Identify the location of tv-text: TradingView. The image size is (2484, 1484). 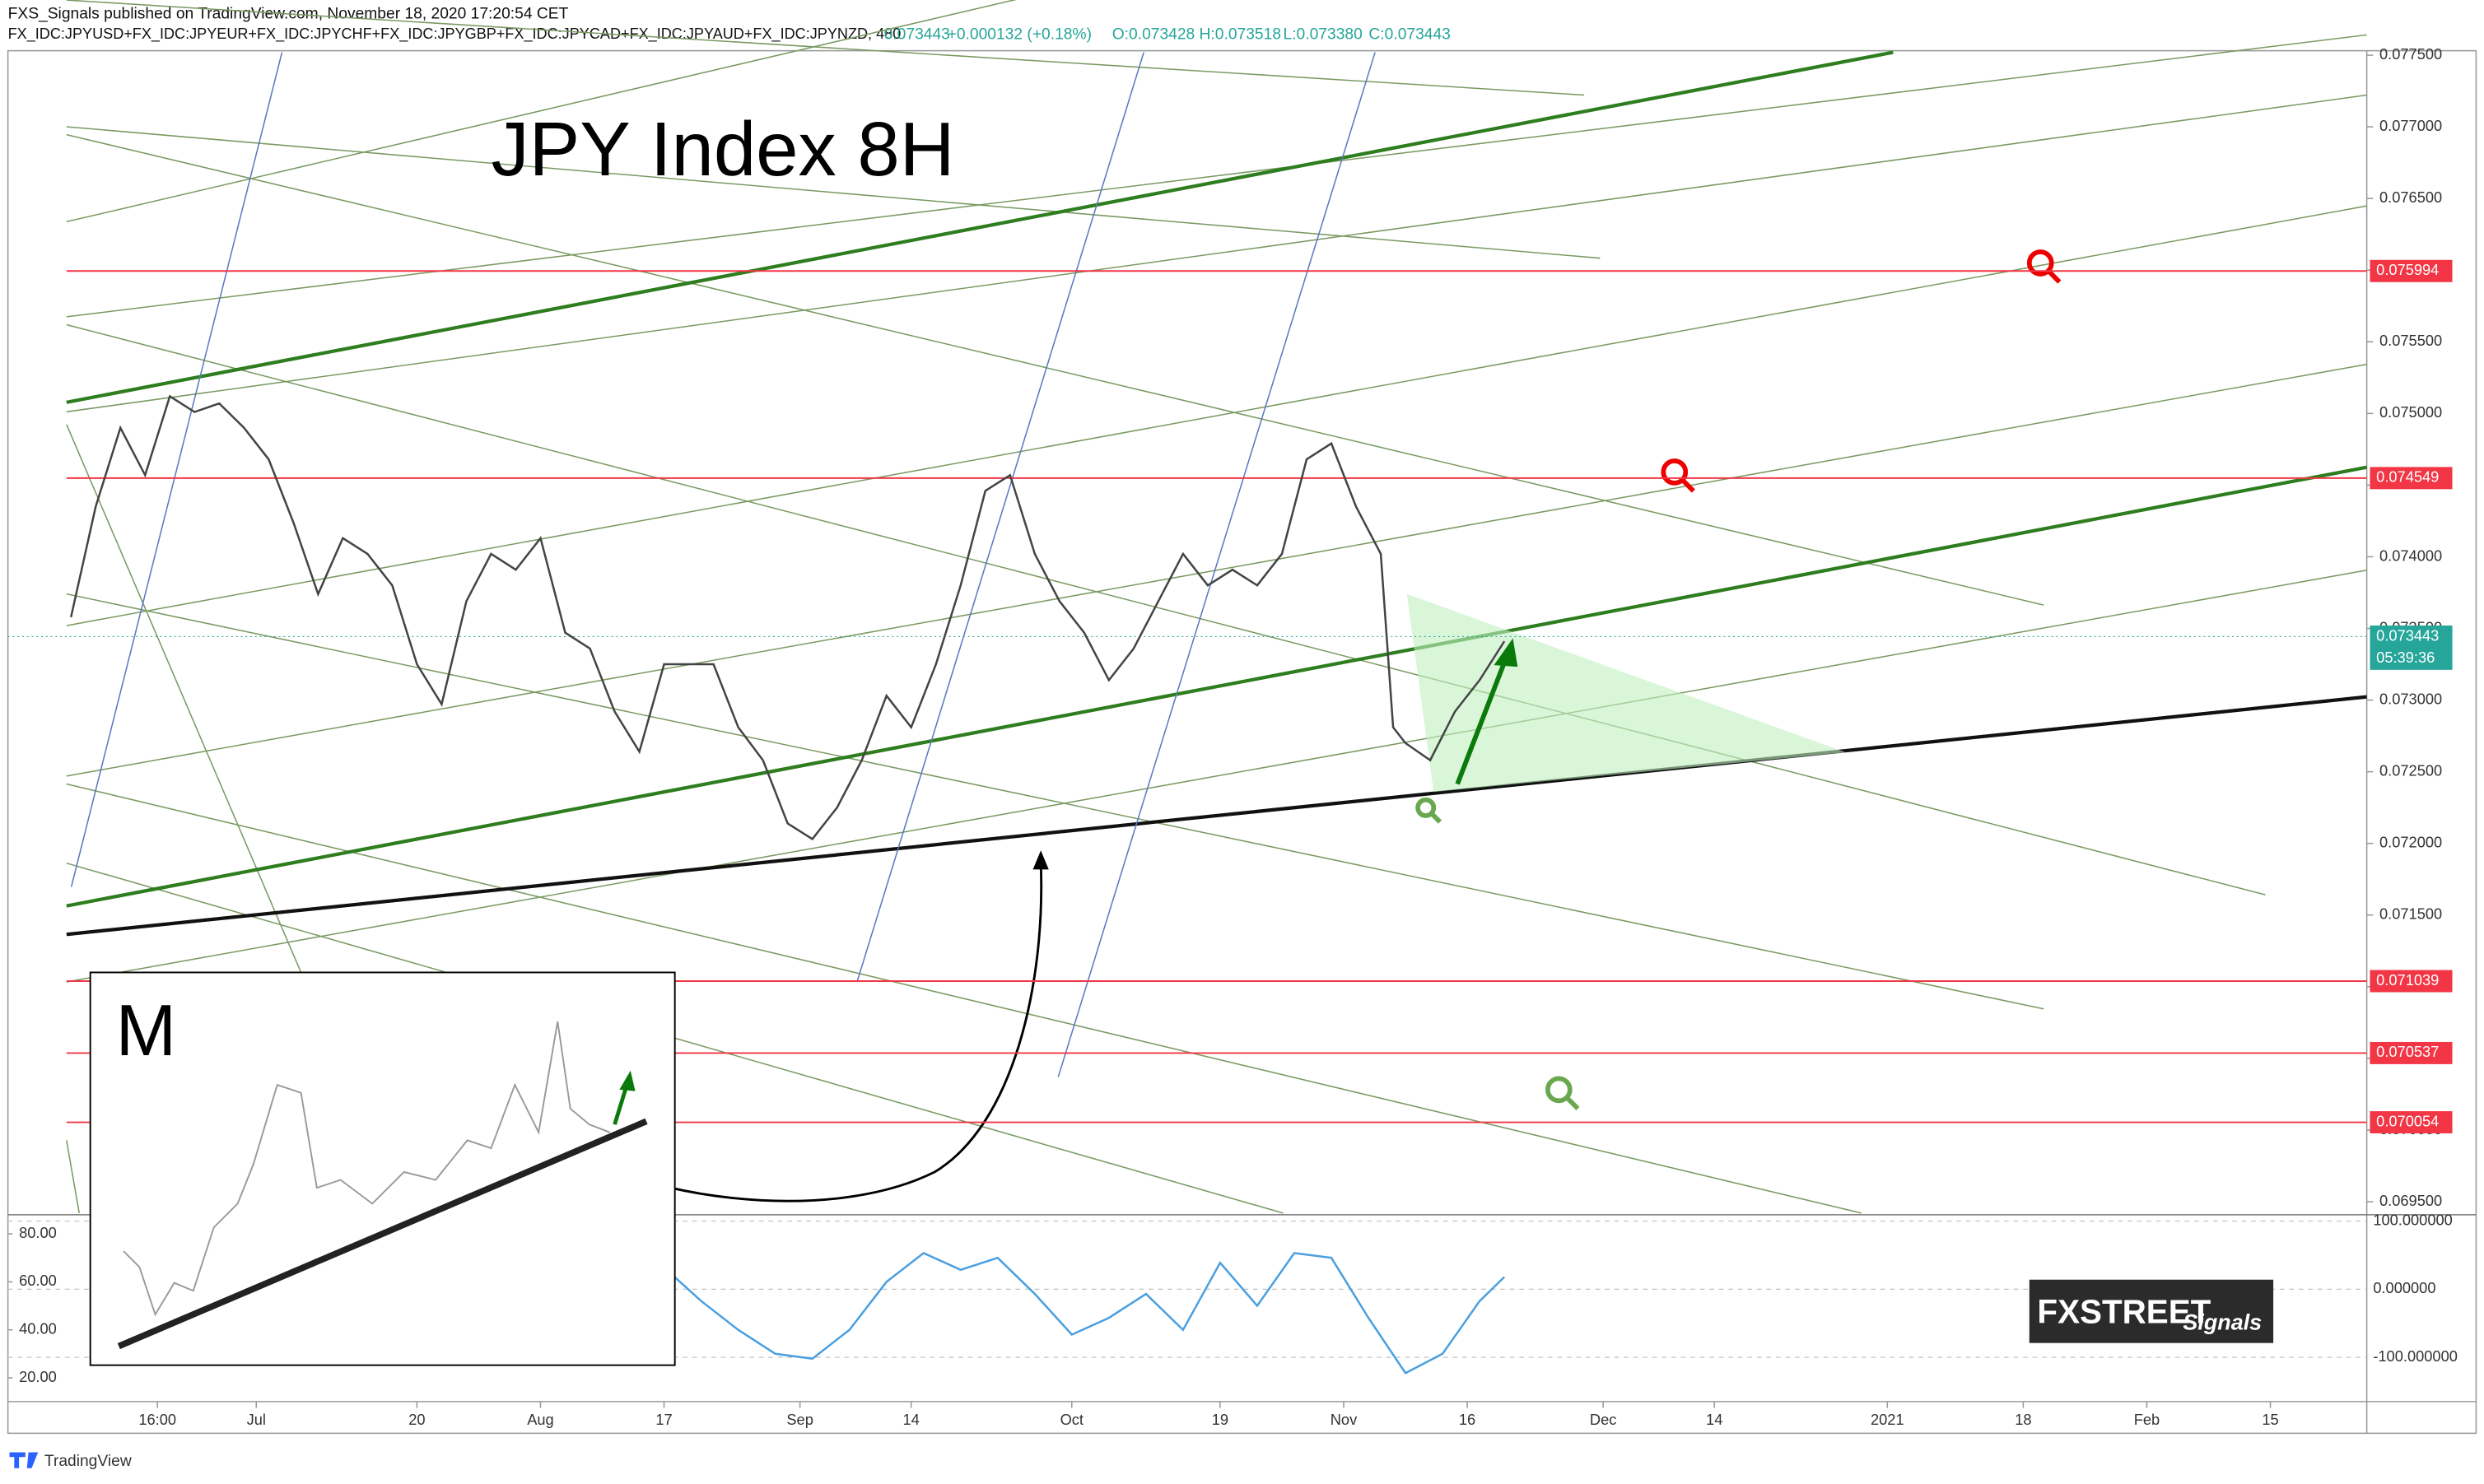
(88, 1461).